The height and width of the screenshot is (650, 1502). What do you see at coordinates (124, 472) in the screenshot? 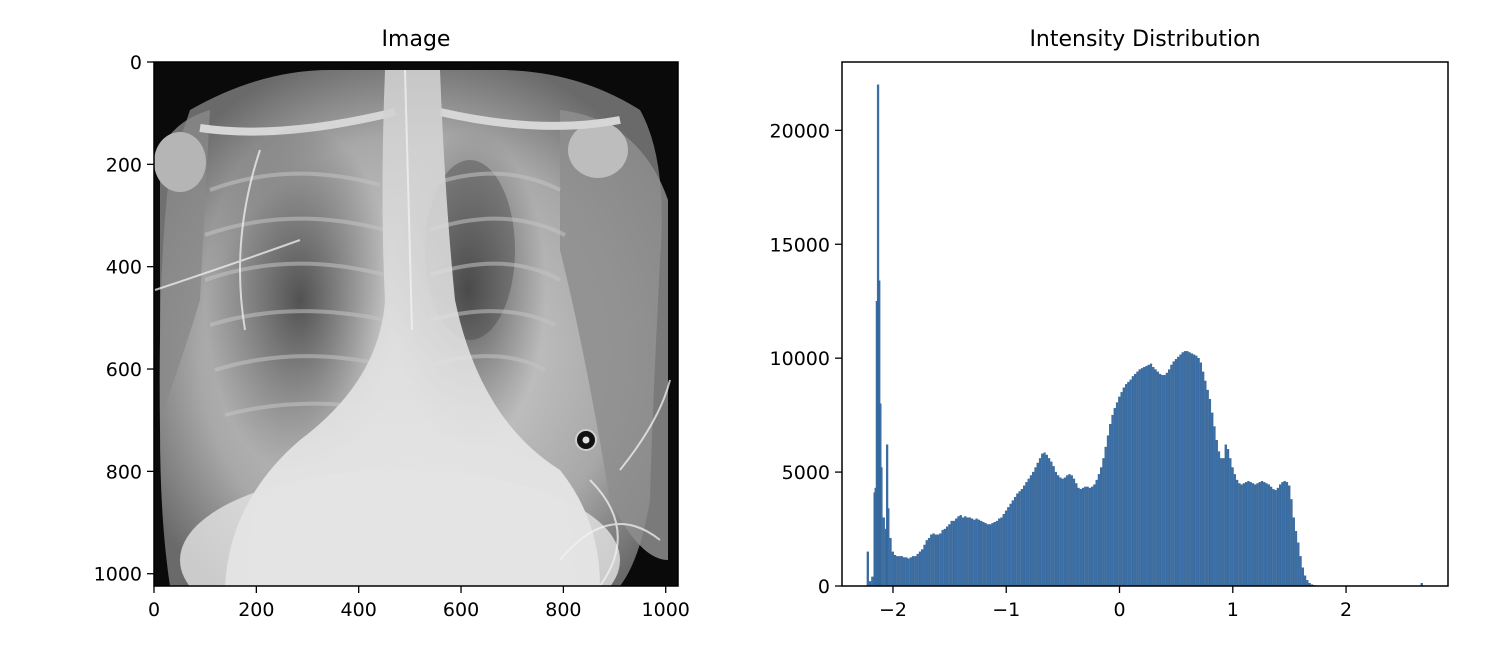
I see `image-y-tick-label: 800` at bounding box center [124, 472].